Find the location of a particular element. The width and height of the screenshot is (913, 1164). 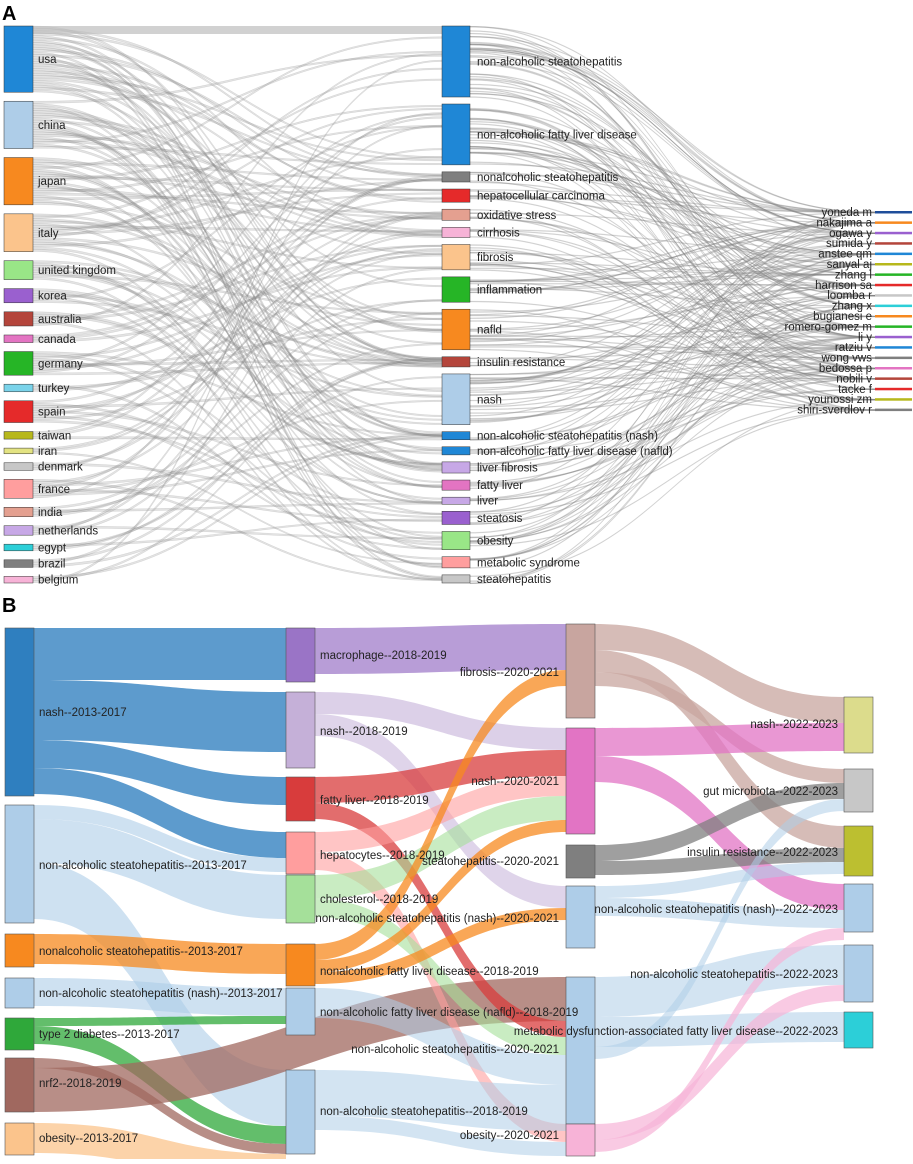

keyword-node-cirrhosis is located at coordinates (456, 232).